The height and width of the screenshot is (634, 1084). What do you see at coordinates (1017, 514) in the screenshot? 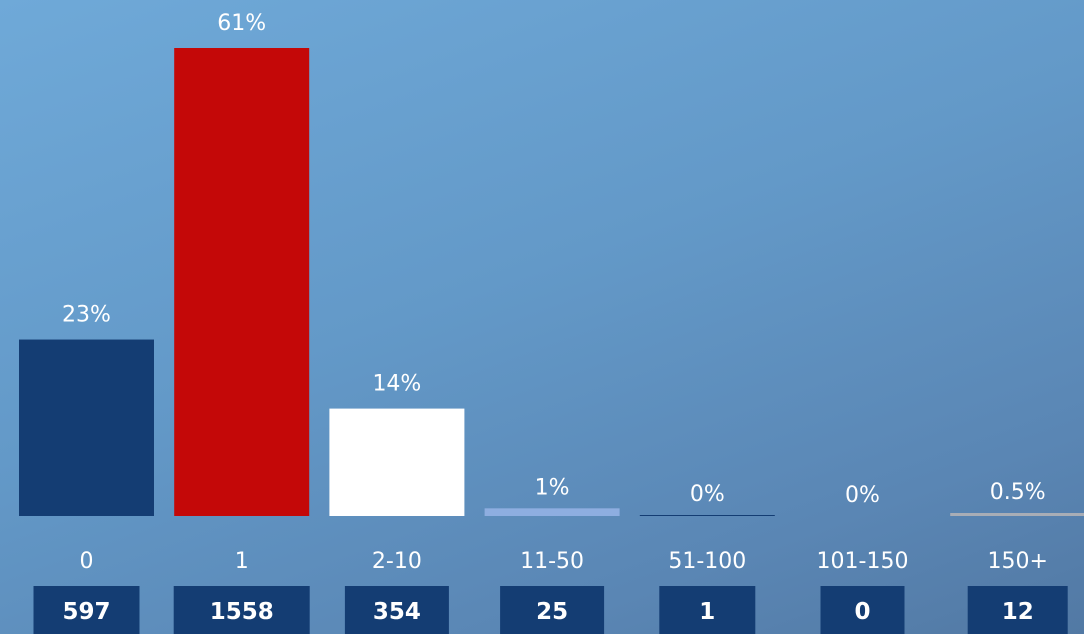
I see `bar-150+` at bounding box center [1017, 514].